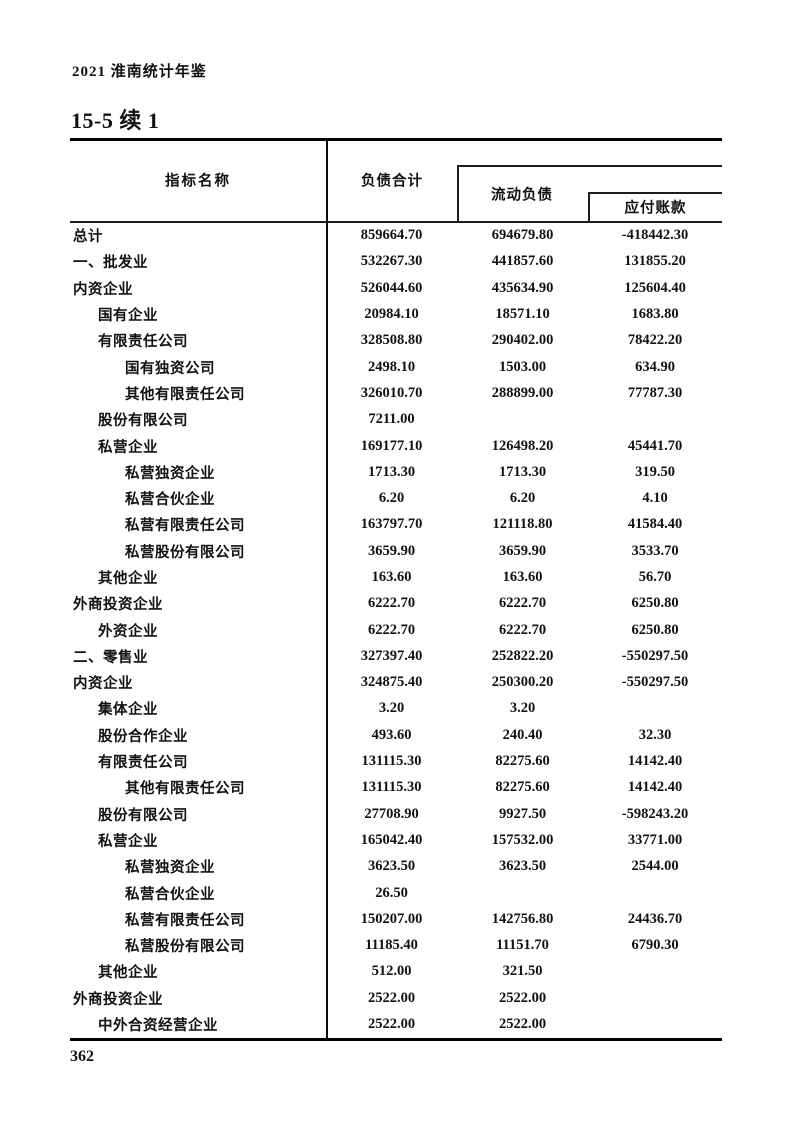  I want to click on table-row: 私营股份有限公司 3659.90 3659.90 3533.70, so click(396, 551).